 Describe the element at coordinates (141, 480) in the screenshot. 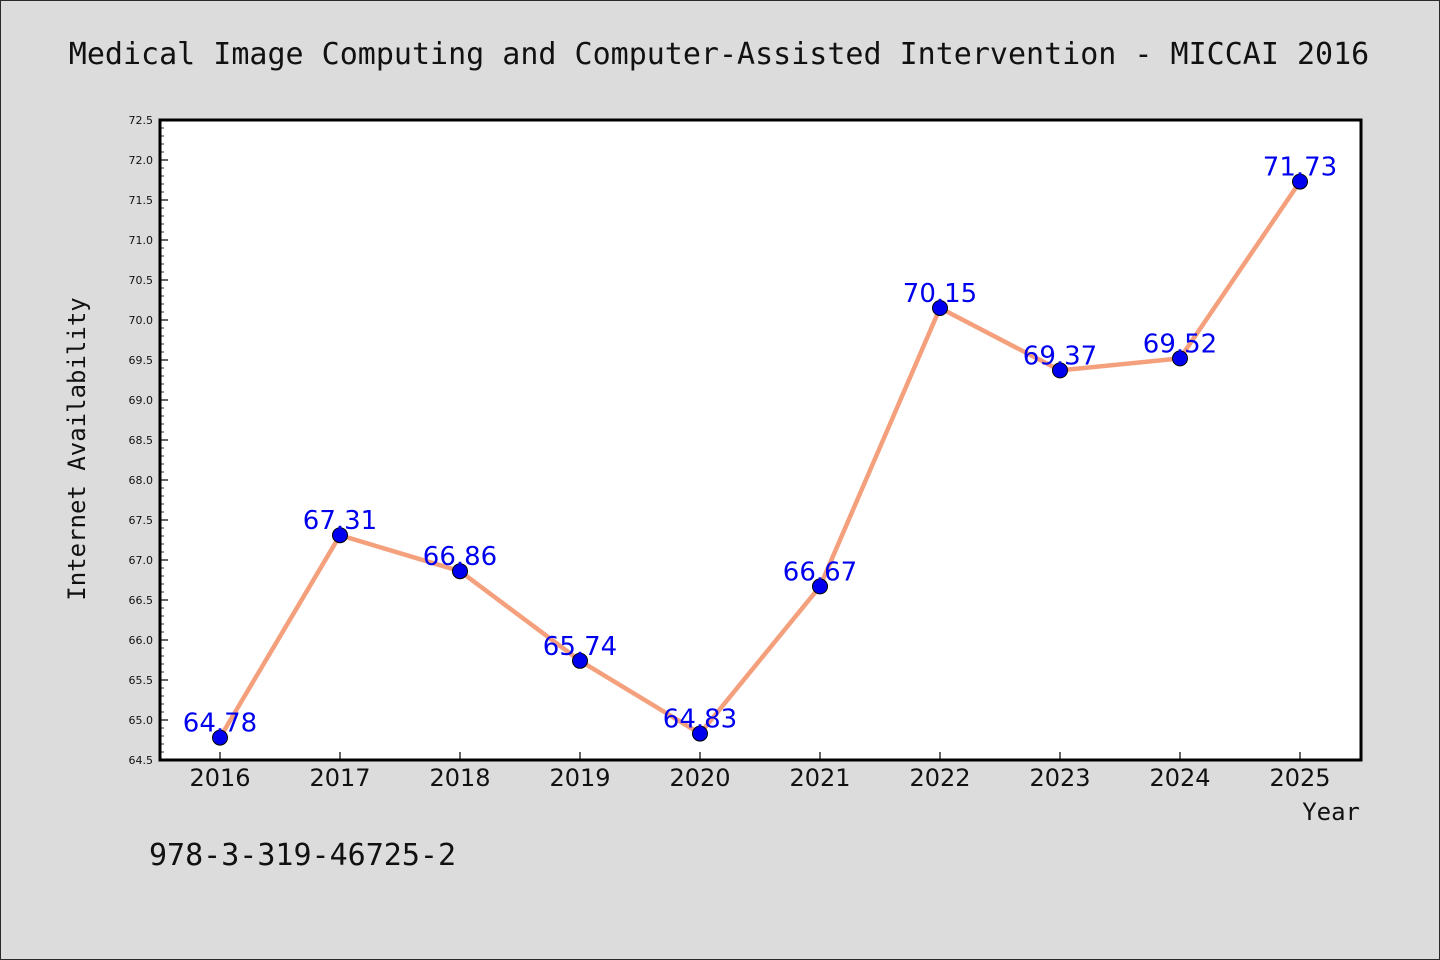

I see `y-tick-label: 68.0` at that location.